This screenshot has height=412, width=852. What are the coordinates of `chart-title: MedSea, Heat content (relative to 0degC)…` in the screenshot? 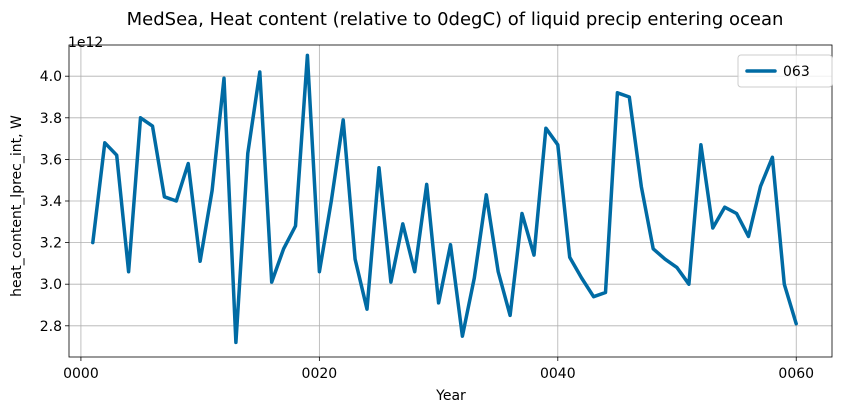 It's located at (455, 19).